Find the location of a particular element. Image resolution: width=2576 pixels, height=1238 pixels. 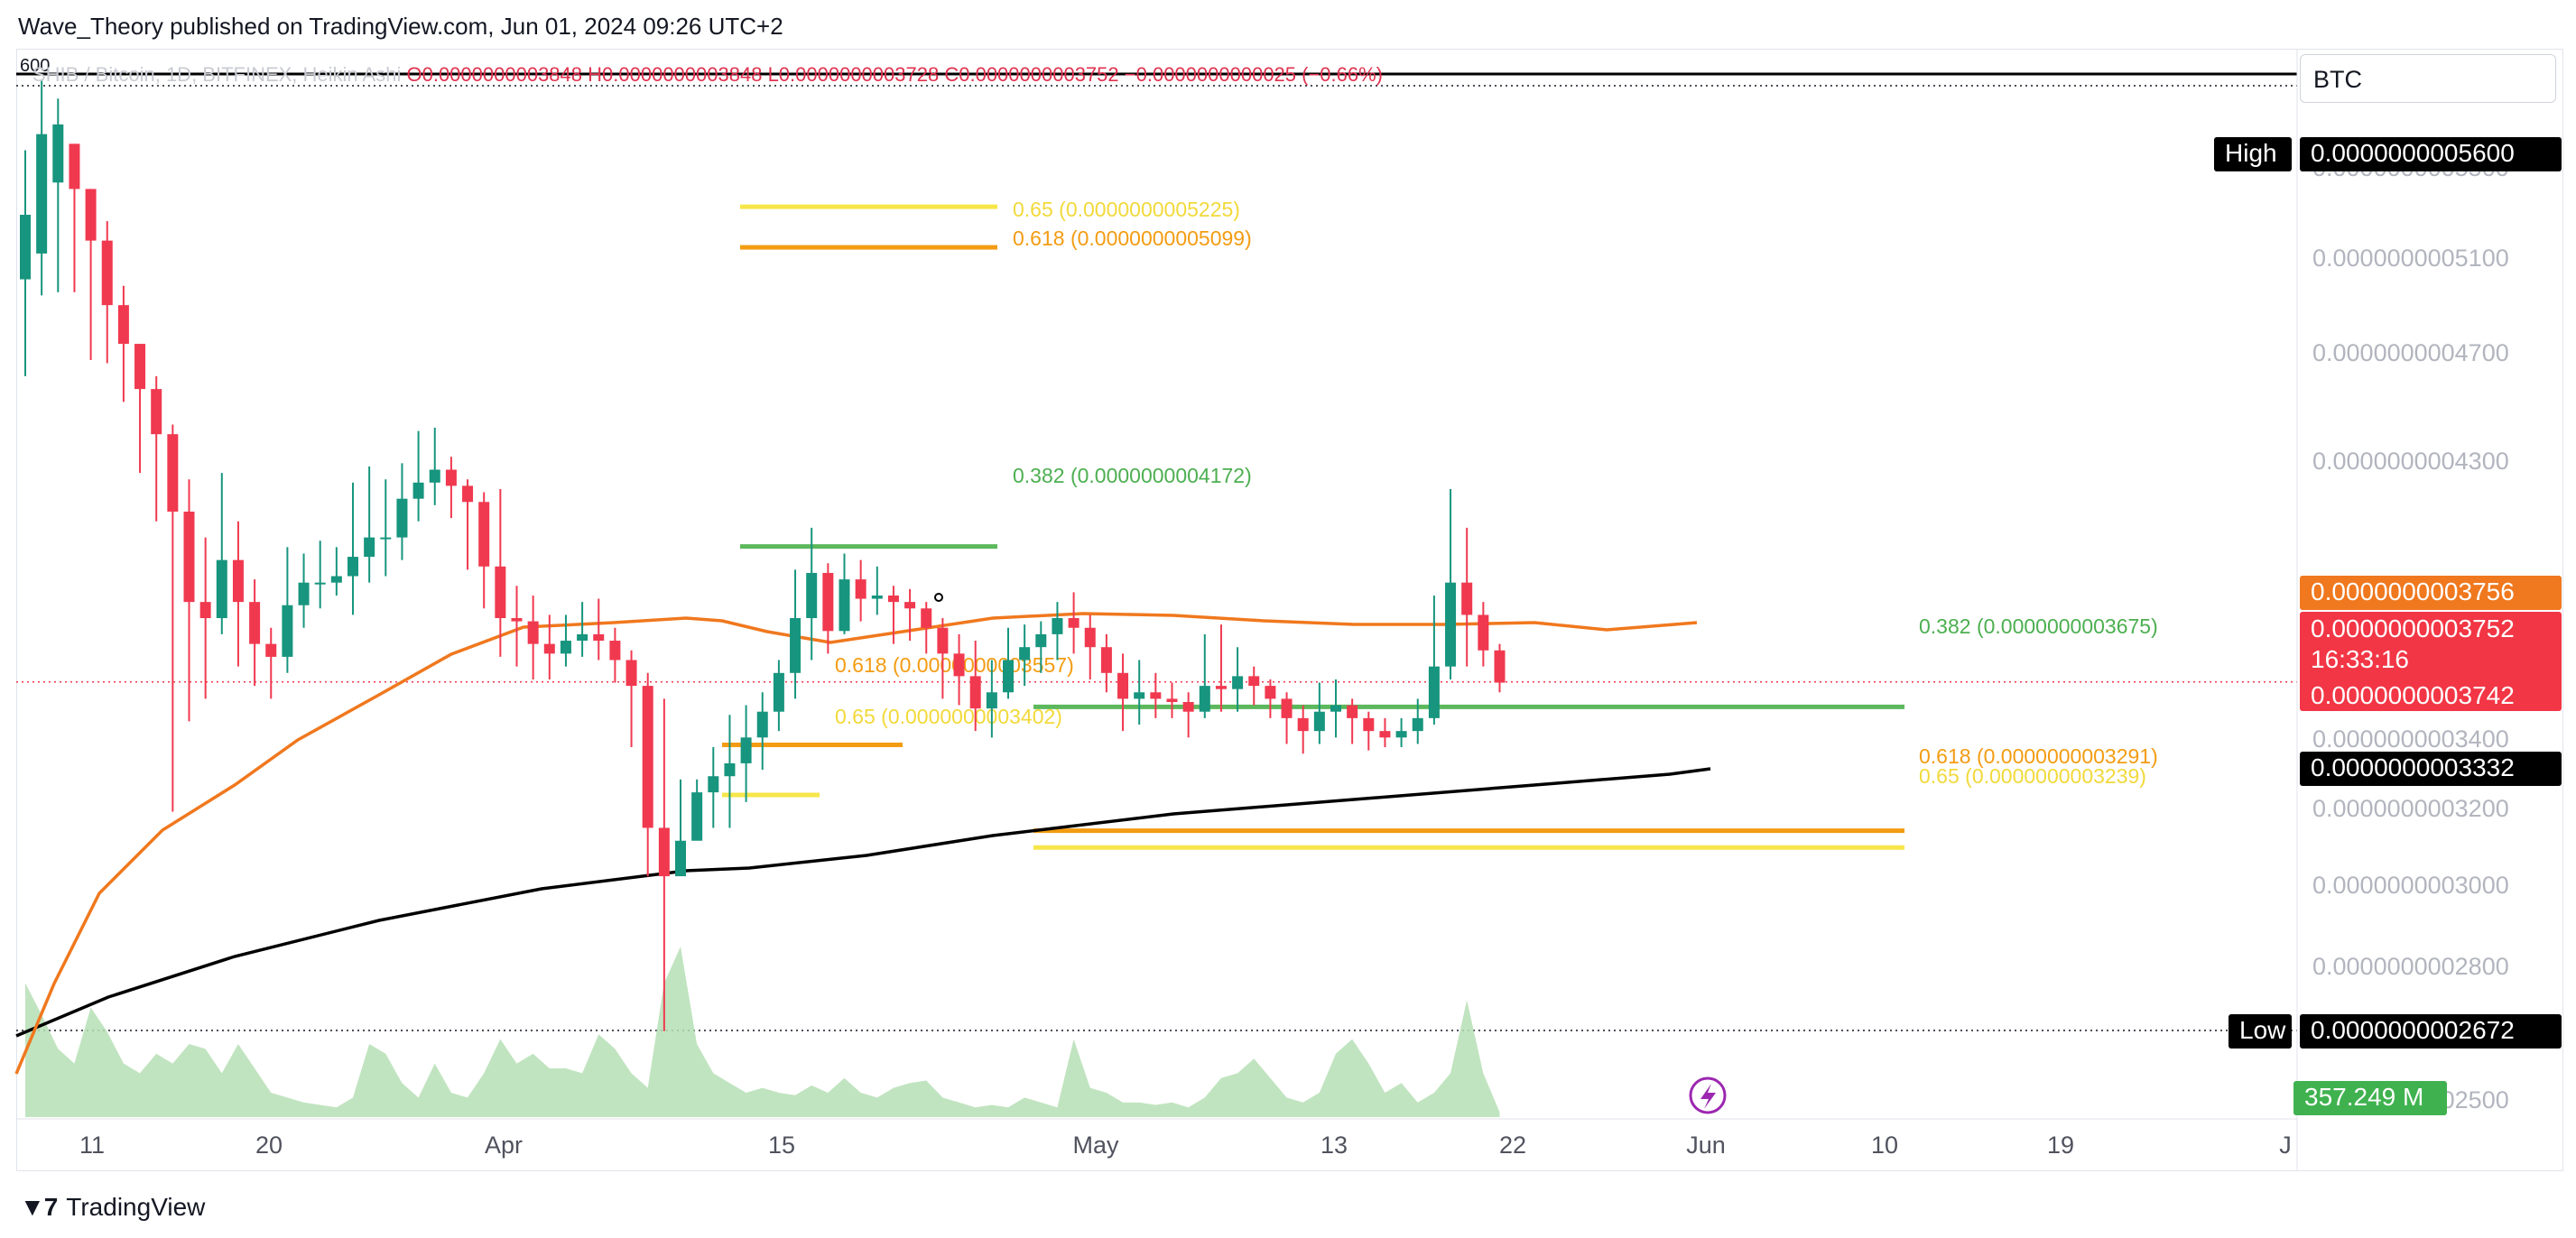

high-tag-label: High is located at coordinates (2253, 154).